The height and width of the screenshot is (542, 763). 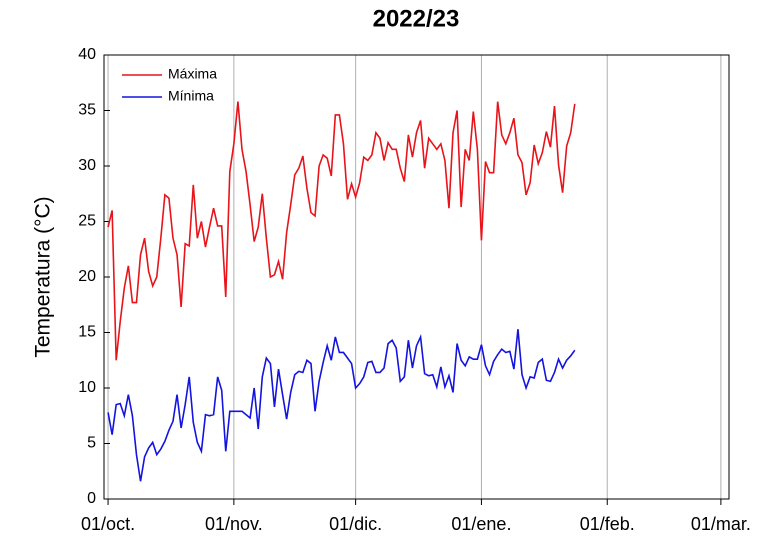 I want to click on y-tick-label: 5, so click(x=91, y=443).